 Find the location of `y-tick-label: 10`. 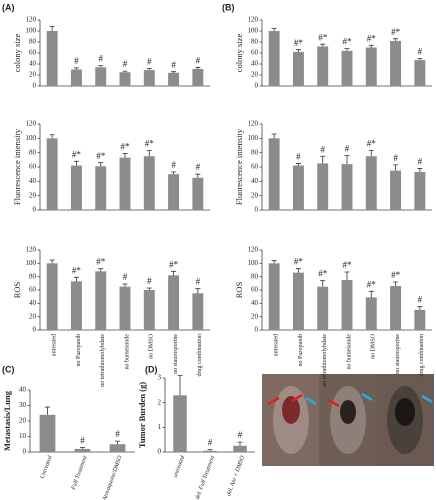

y-tick-label: 10 is located at coordinates (23, 436).